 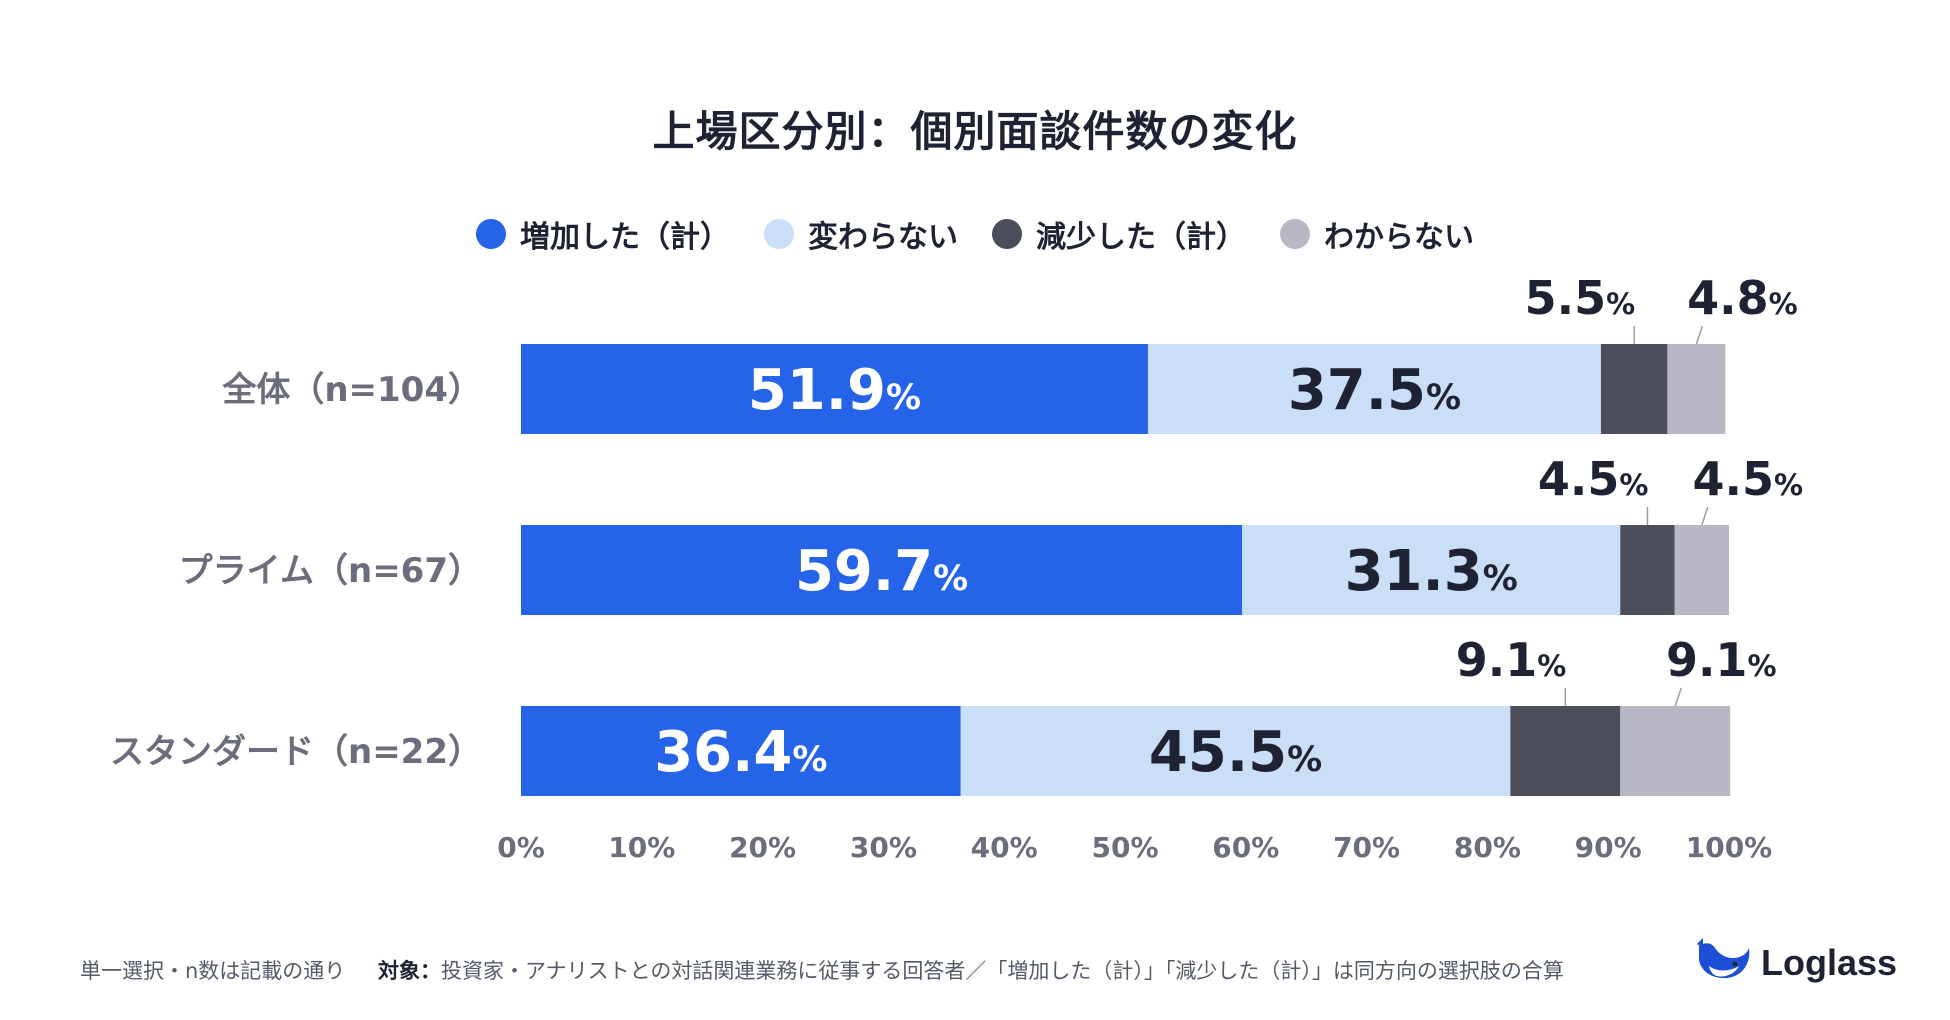 I want to click on x-tick-label: 20%, so click(x=762, y=847).